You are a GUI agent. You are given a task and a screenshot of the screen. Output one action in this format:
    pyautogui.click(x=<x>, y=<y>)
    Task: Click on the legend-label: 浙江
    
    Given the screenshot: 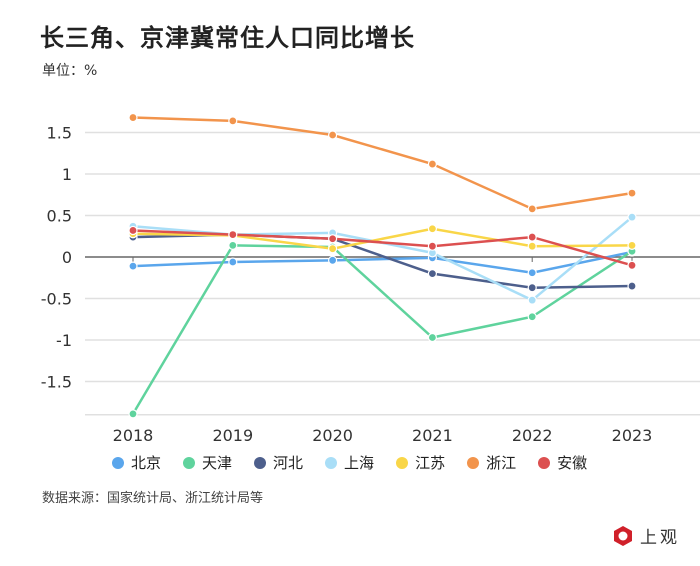 What is the action you would take?
    pyautogui.click(x=501, y=463)
    